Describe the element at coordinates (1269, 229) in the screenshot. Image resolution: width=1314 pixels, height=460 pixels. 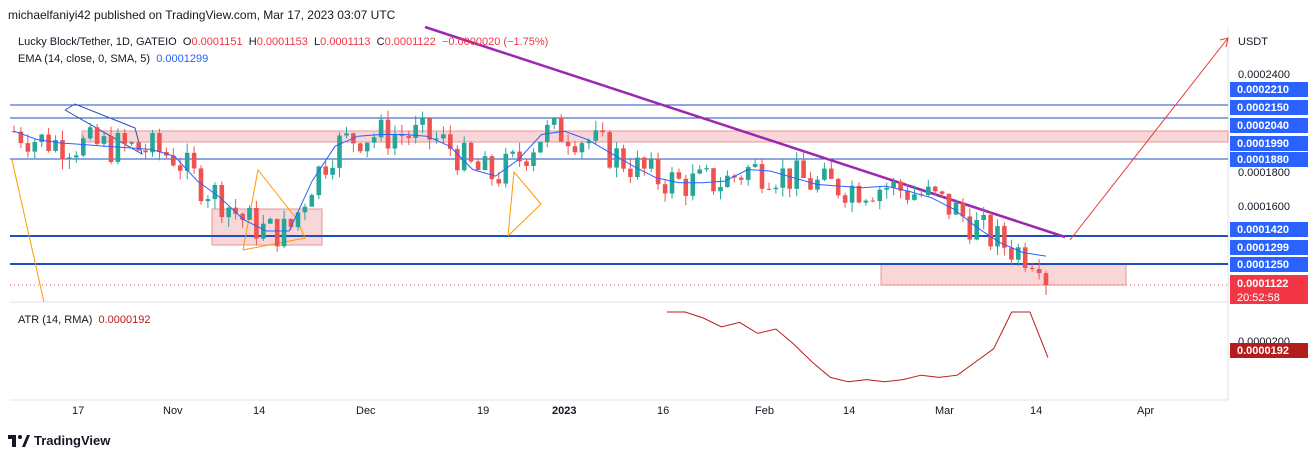
I see `level-tag` at that location.